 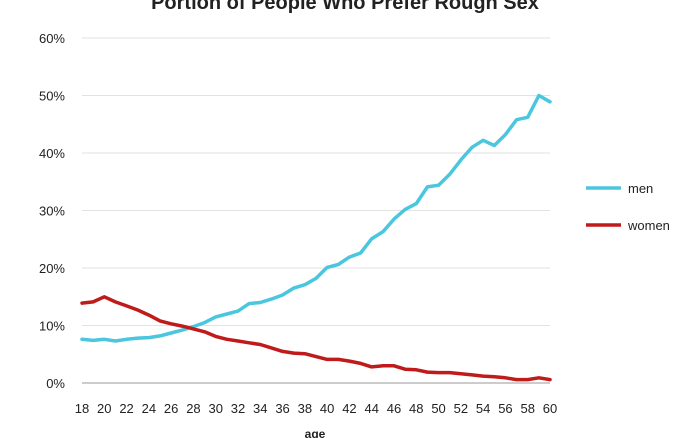 What do you see at coordinates (305, 408) in the screenshot?
I see `x-tick-label: 38` at bounding box center [305, 408].